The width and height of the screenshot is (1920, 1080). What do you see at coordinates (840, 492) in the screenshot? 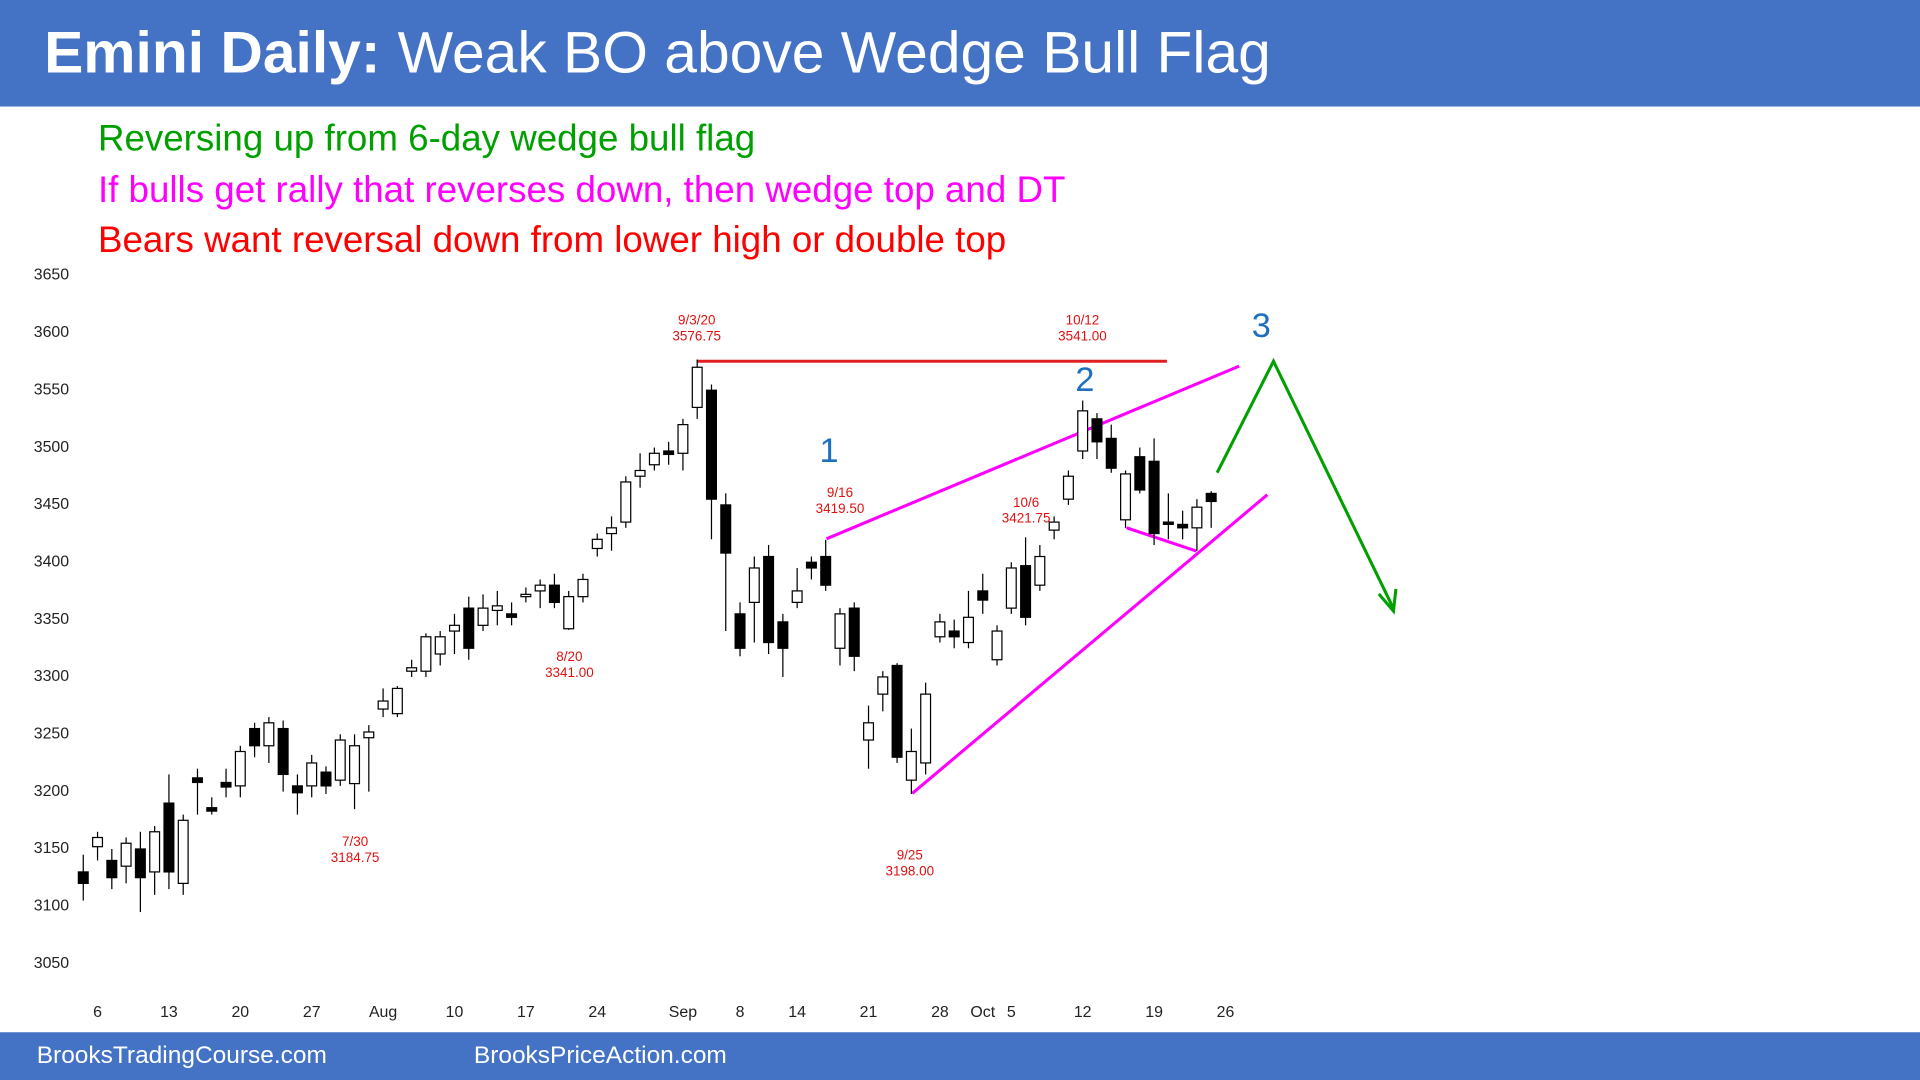
I see `annotation-date: 9/16` at bounding box center [840, 492].